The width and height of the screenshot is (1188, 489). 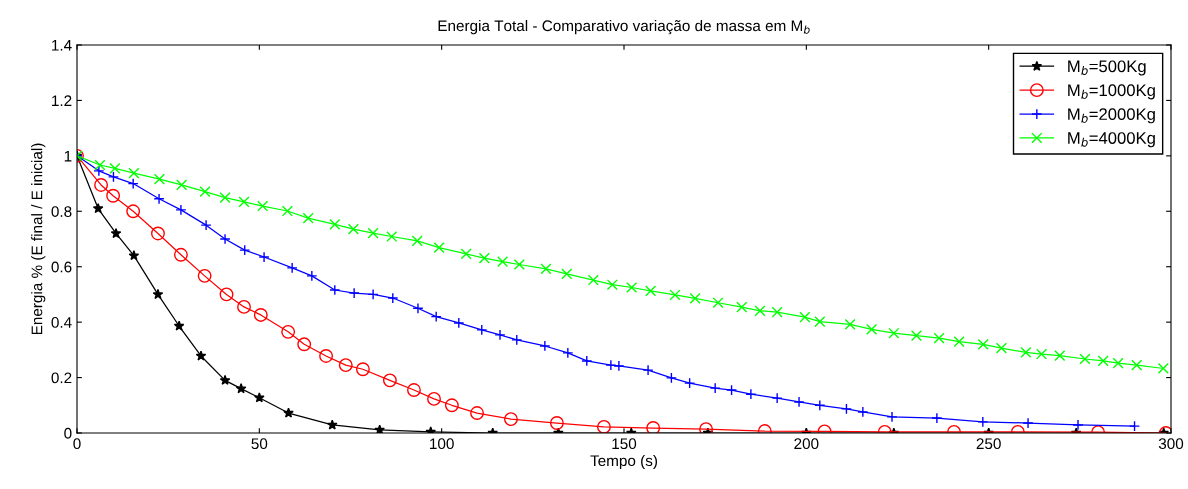 I want to click on x-tick-label: 300, so click(x=1171, y=444).